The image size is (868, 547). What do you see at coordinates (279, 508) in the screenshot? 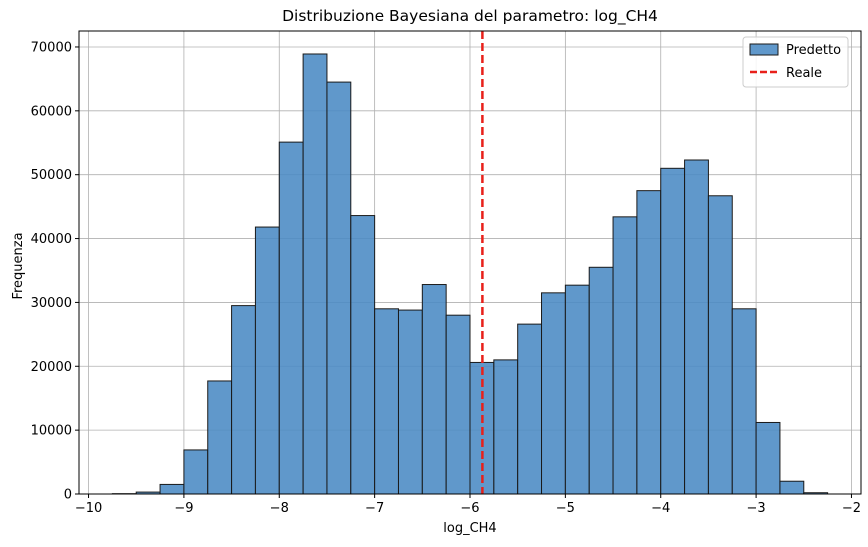
I see `x-tick-label: −8` at bounding box center [279, 508].